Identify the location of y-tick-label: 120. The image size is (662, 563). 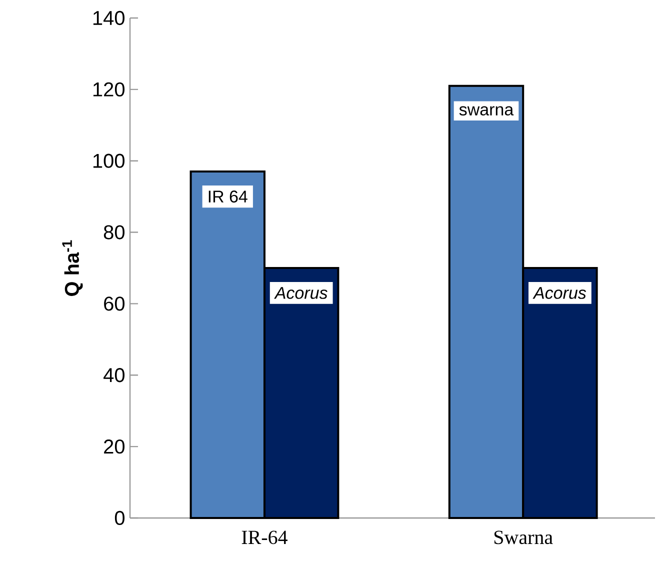
(108, 89).